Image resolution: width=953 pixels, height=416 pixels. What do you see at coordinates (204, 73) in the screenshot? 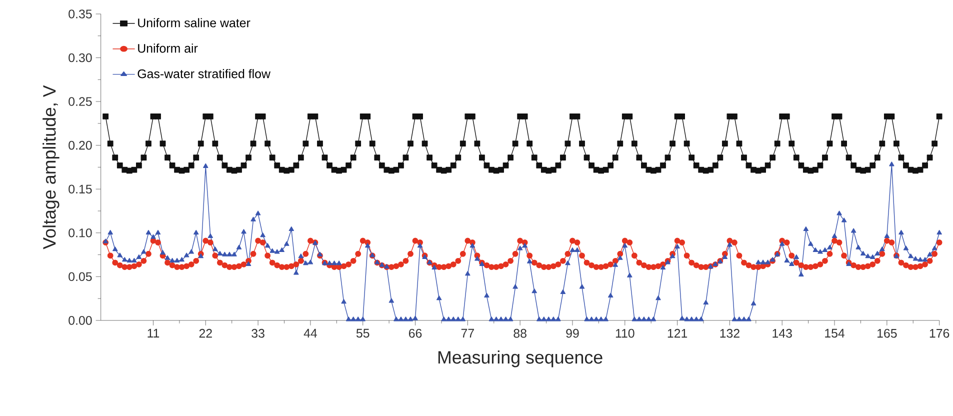
I see `legend-label: Gas-water stratified flow` at bounding box center [204, 73].